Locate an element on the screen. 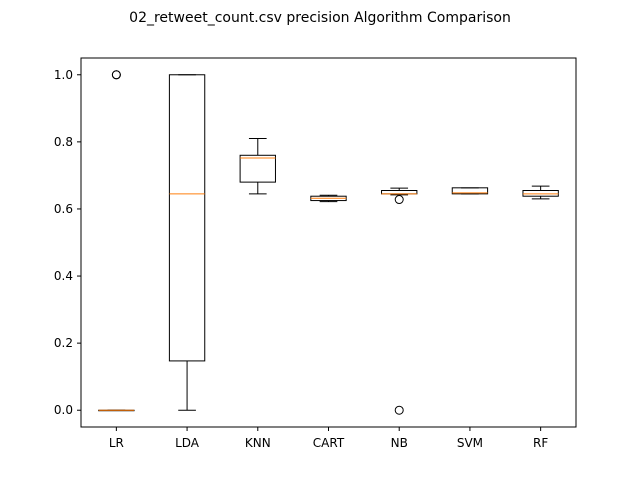  box-svm is located at coordinates (470, 191).